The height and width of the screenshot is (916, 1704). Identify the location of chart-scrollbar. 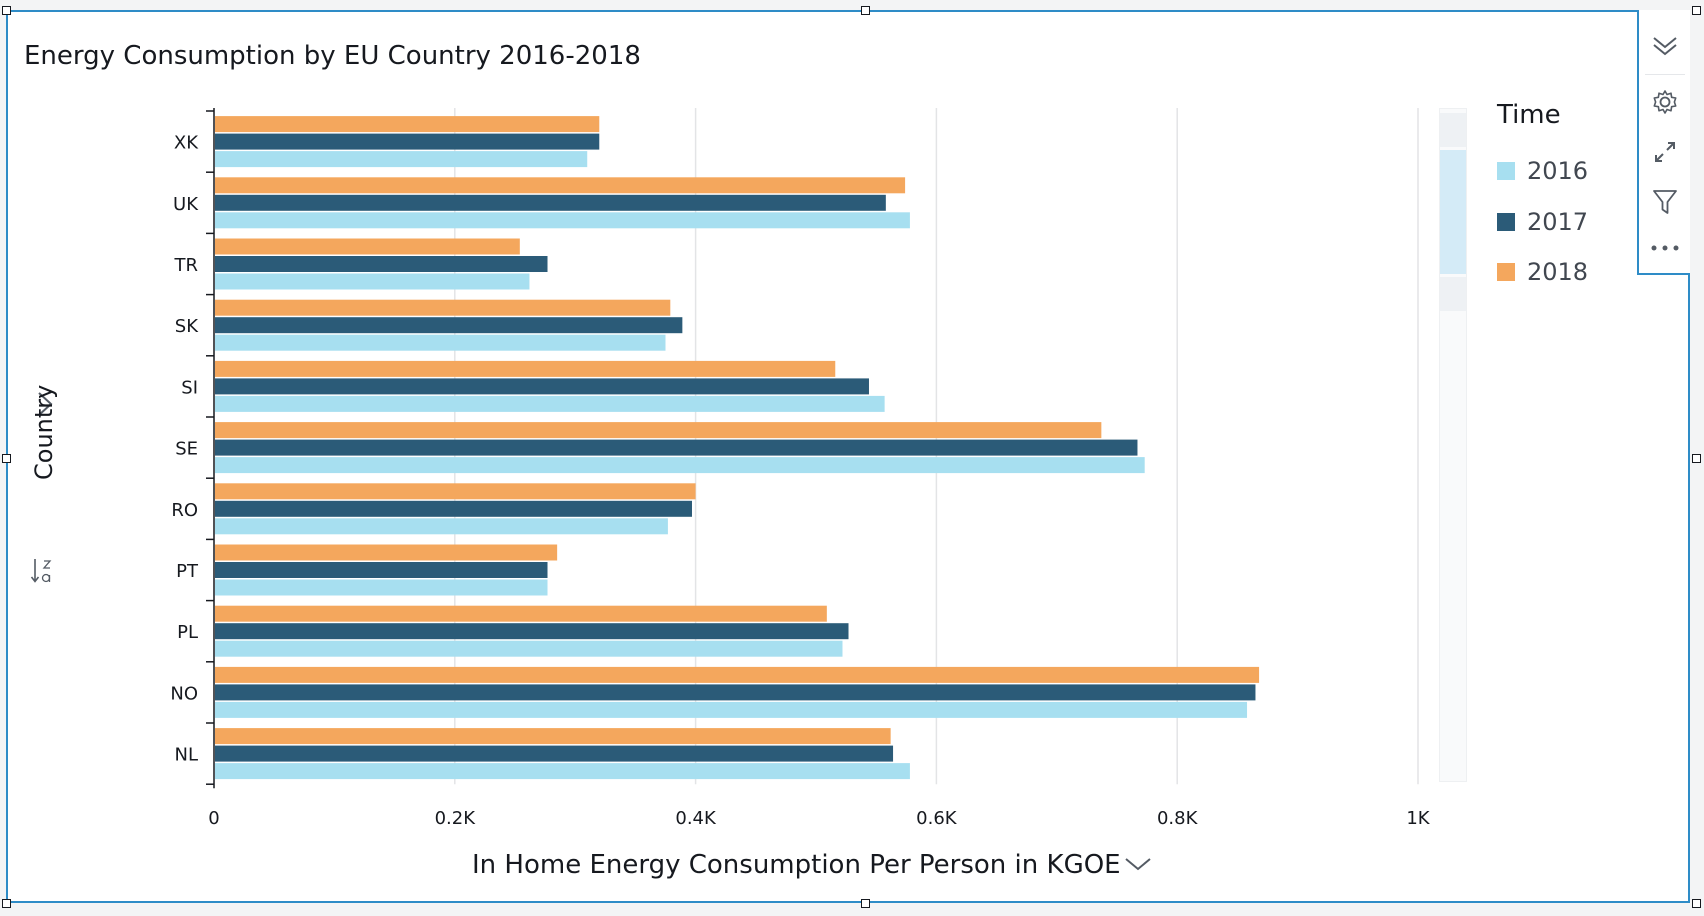
(1453, 445).